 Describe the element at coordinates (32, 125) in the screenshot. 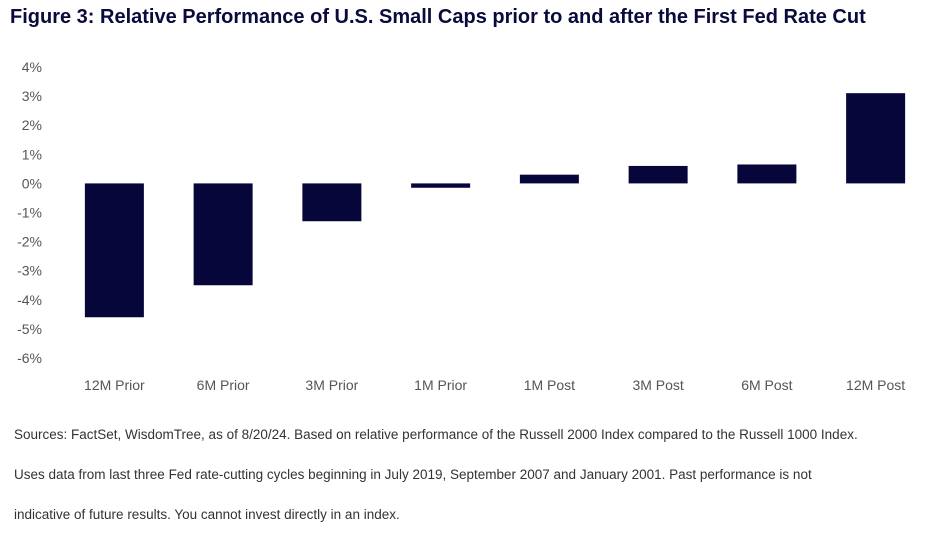

I see `y-tick-label: 2%` at that location.